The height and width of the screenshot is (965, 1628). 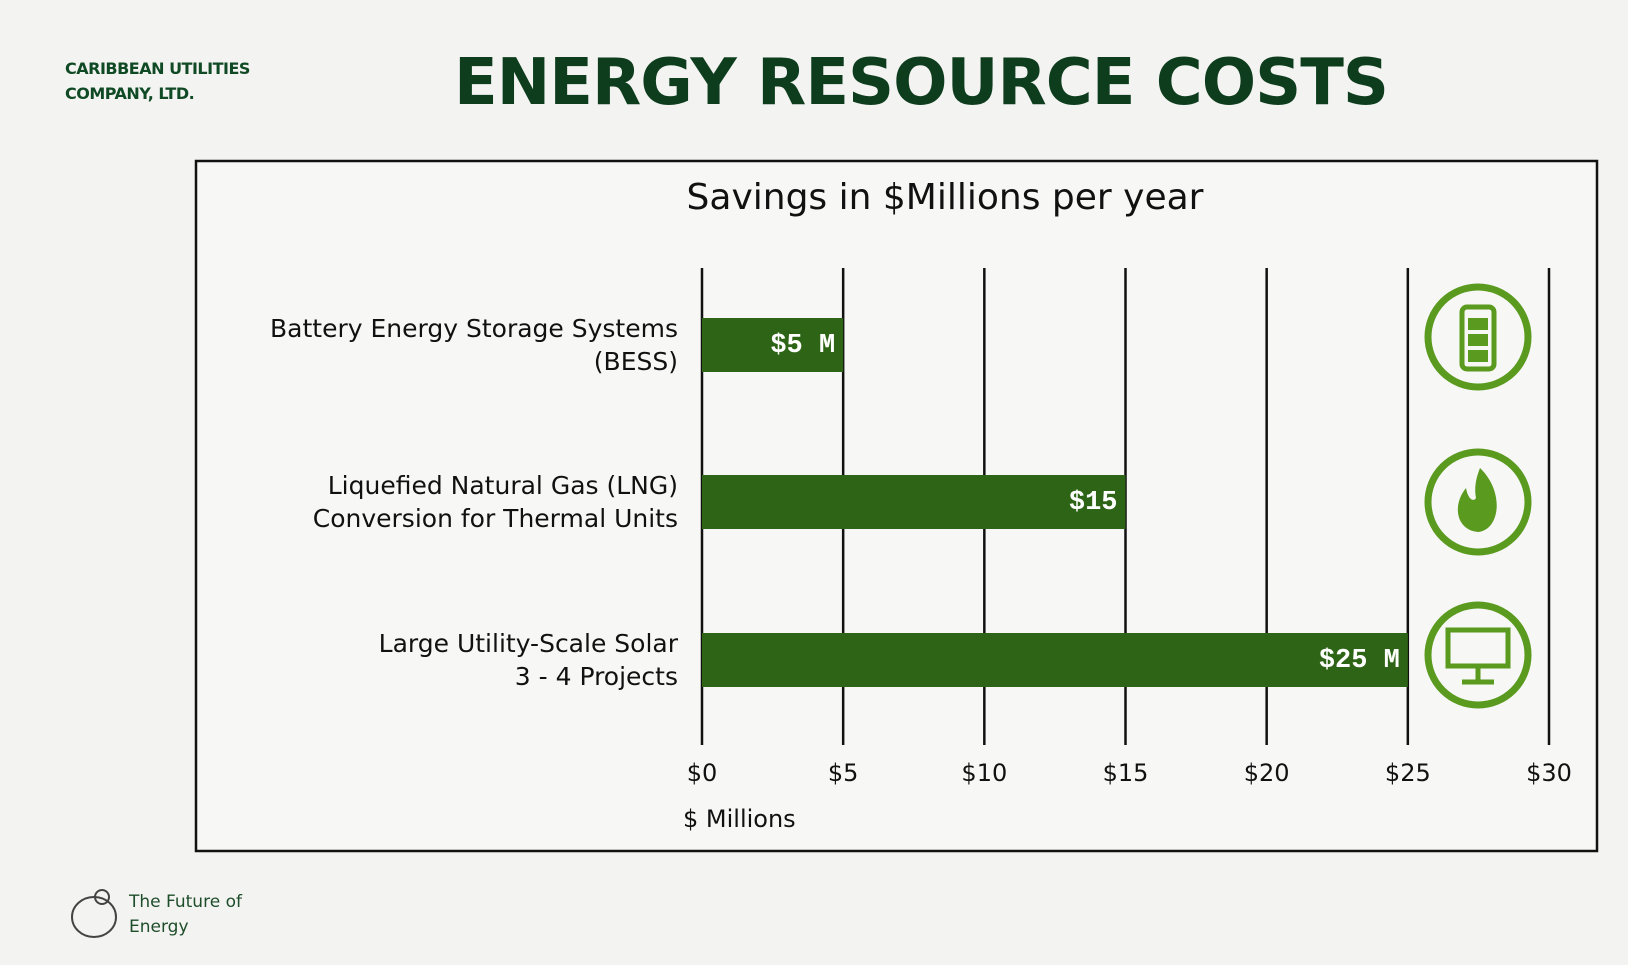 What do you see at coordinates (1549, 773) in the screenshot?
I see `x-tick-label: $30` at bounding box center [1549, 773].